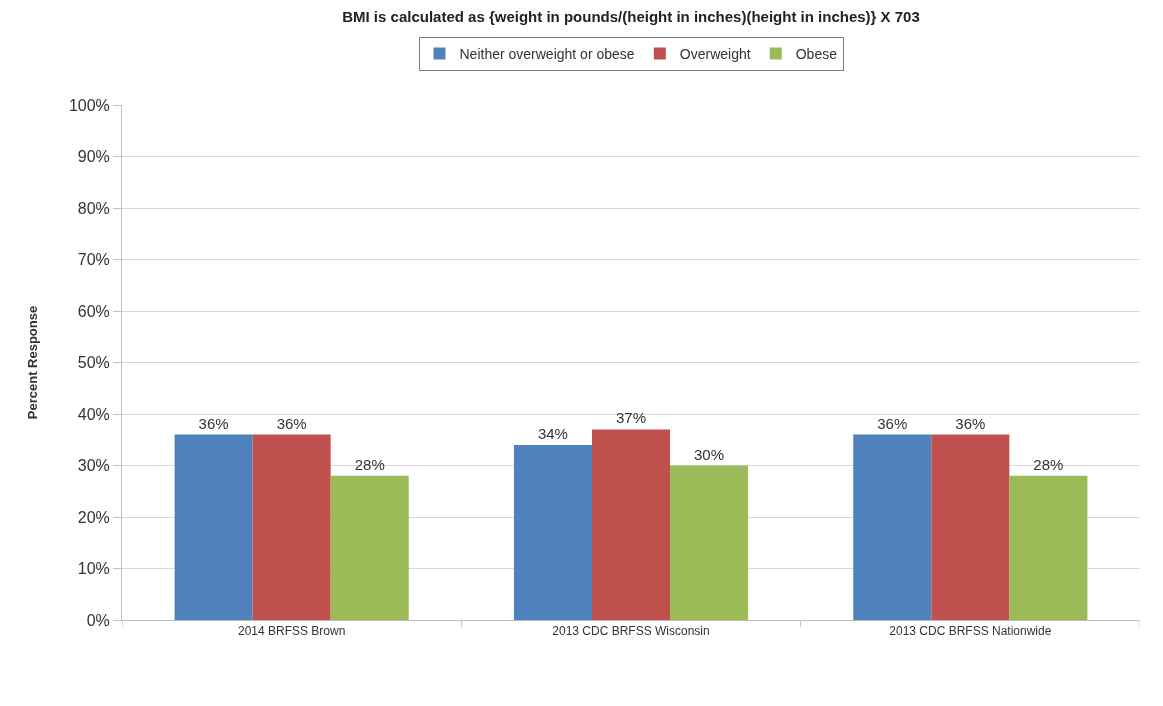  Describe the element at coordinates (32, 362) in the screenshot. I see `y-axis-title: Percent Response` at that location.